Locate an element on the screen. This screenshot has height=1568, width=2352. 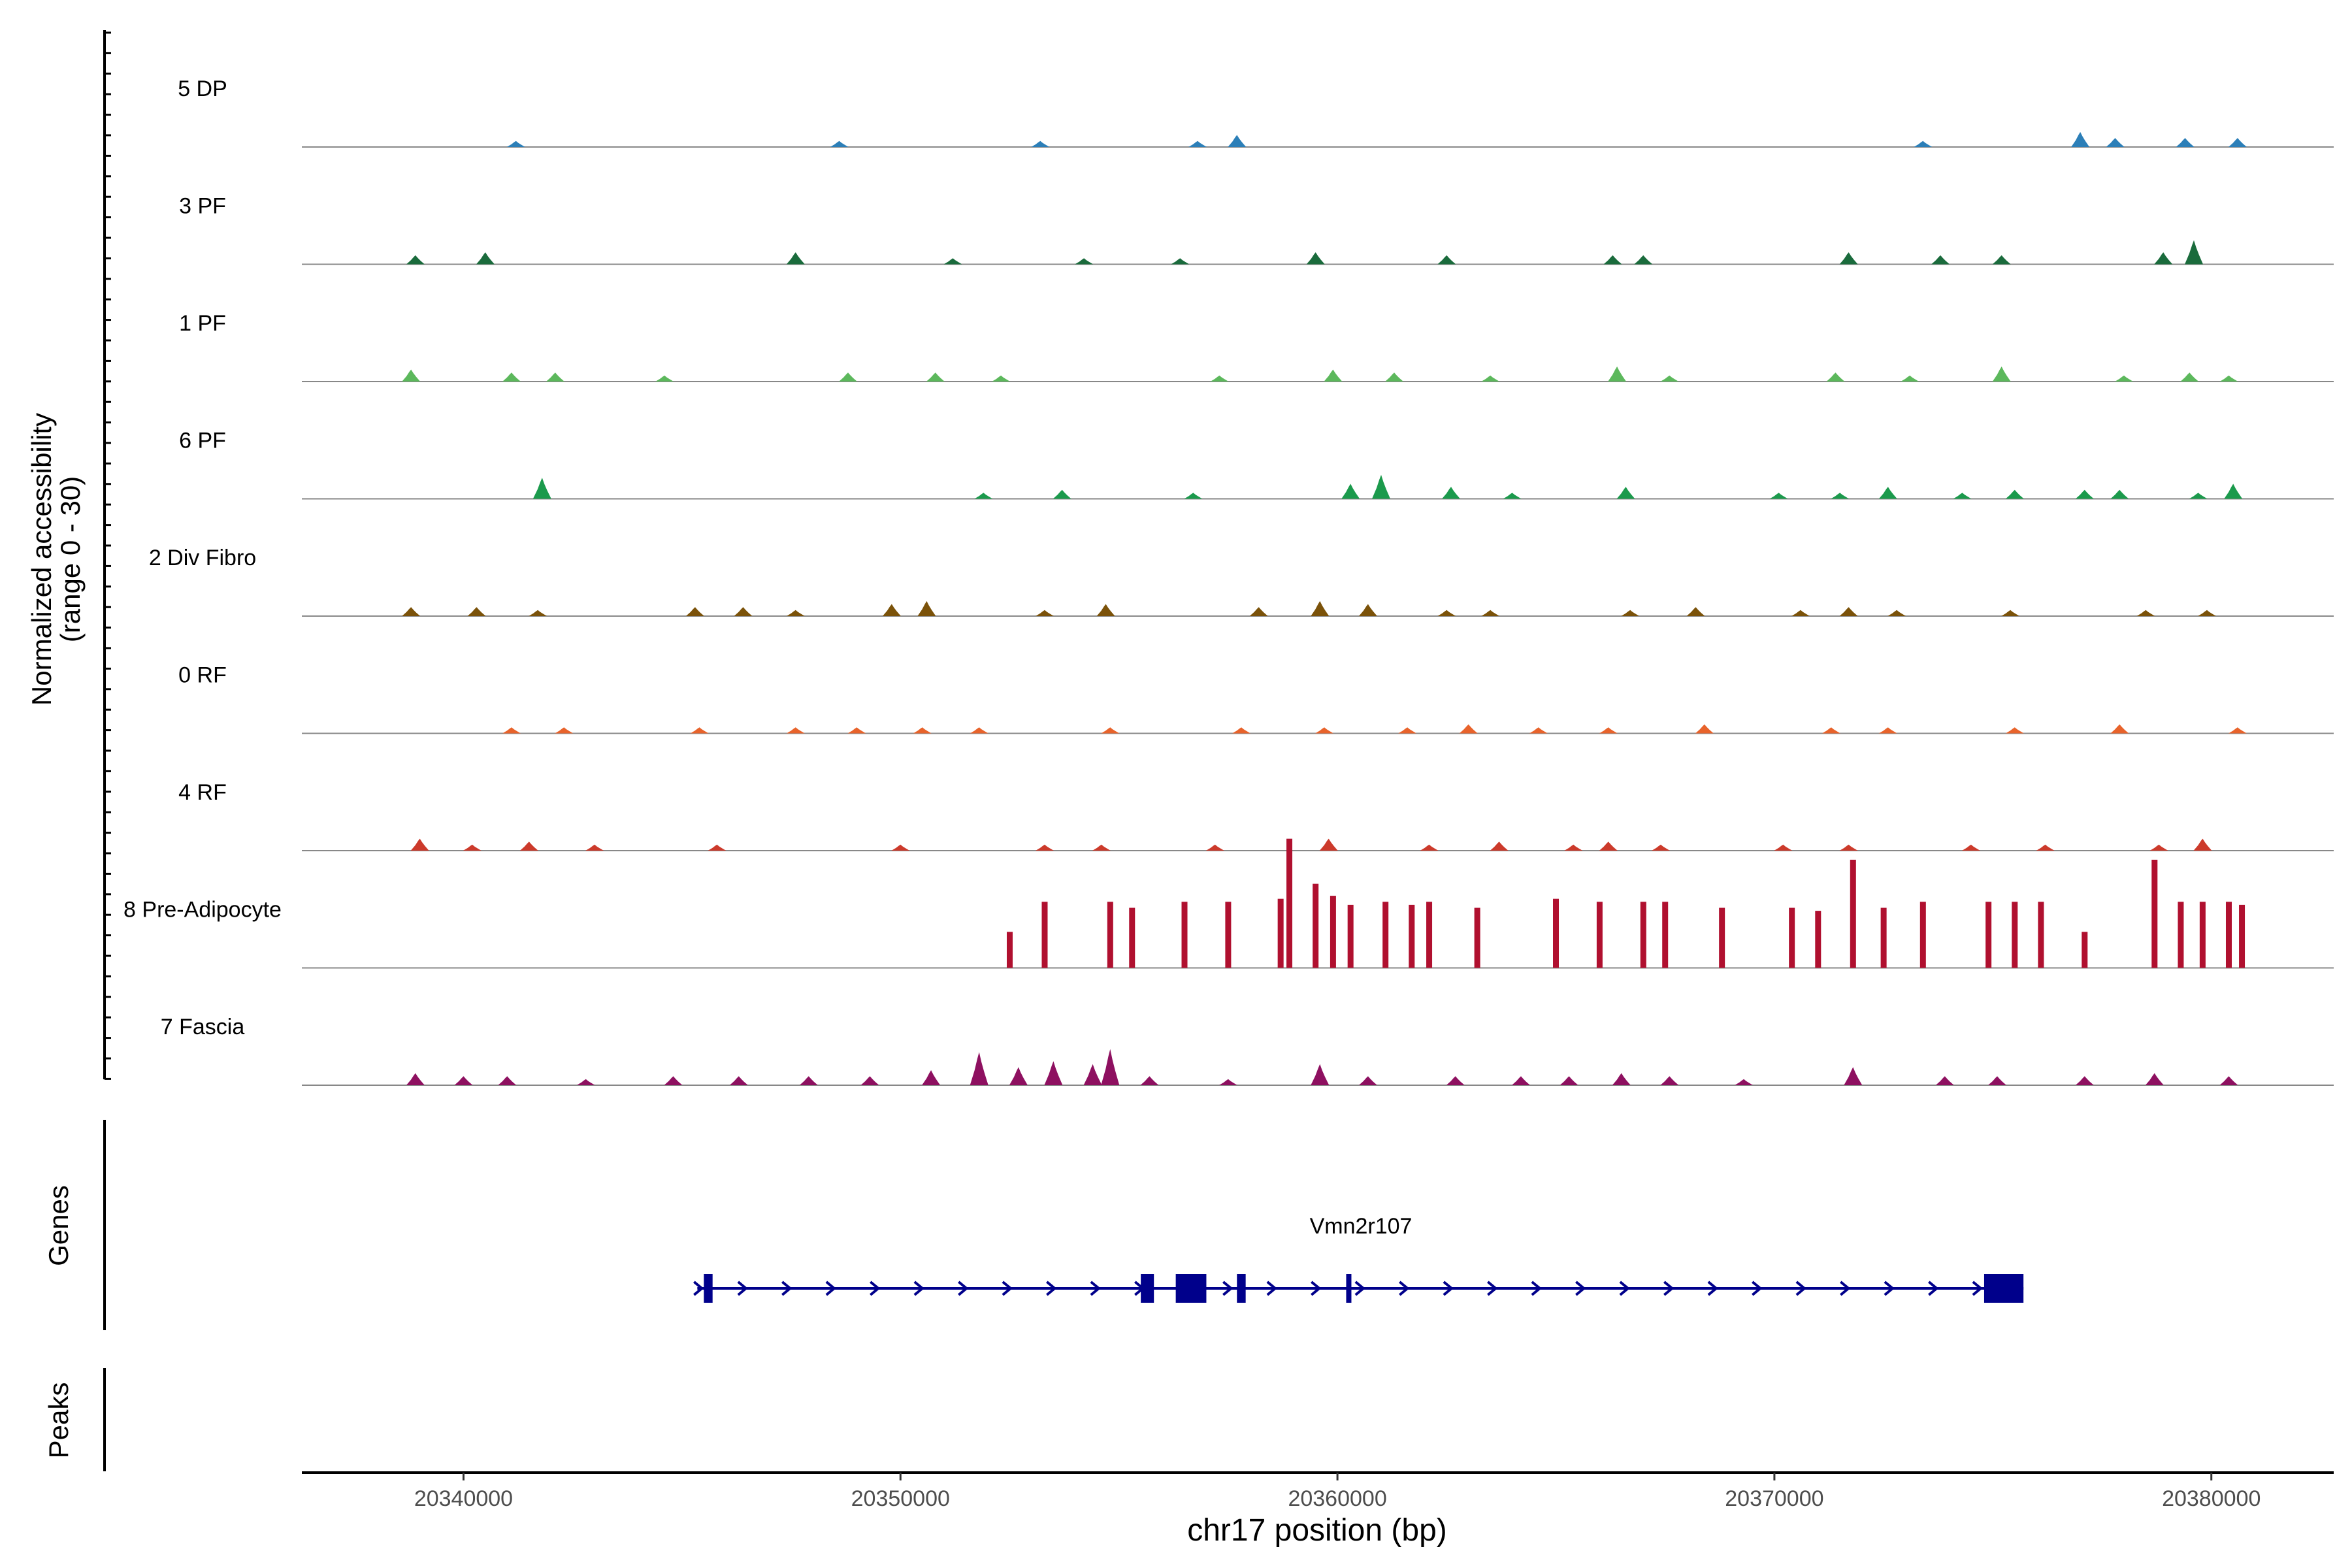
track-label: 2 Div Fibro is located at coordinates (202, 558).